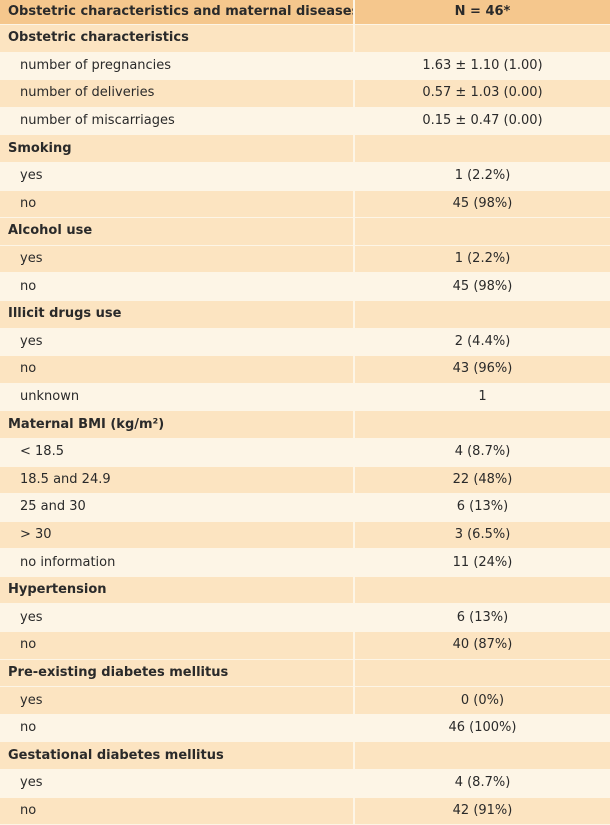 This screenshot has width=610, height=825. I want to click on row-value: 40 (87%), so click(482, 646).